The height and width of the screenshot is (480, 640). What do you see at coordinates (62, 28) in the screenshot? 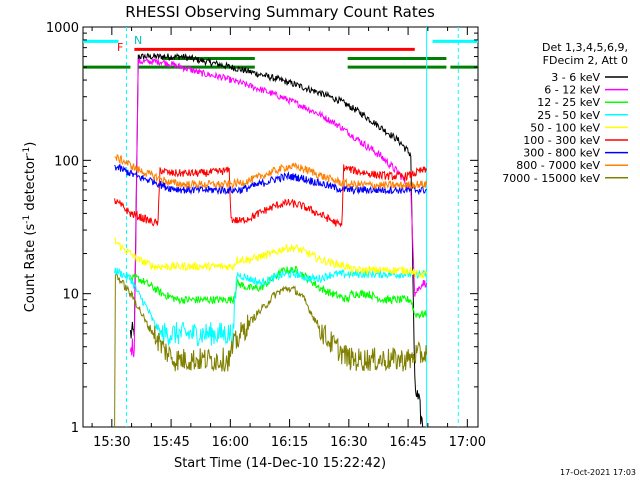
I see `y-tick-label: 1000` at bounding box center [62, 28].